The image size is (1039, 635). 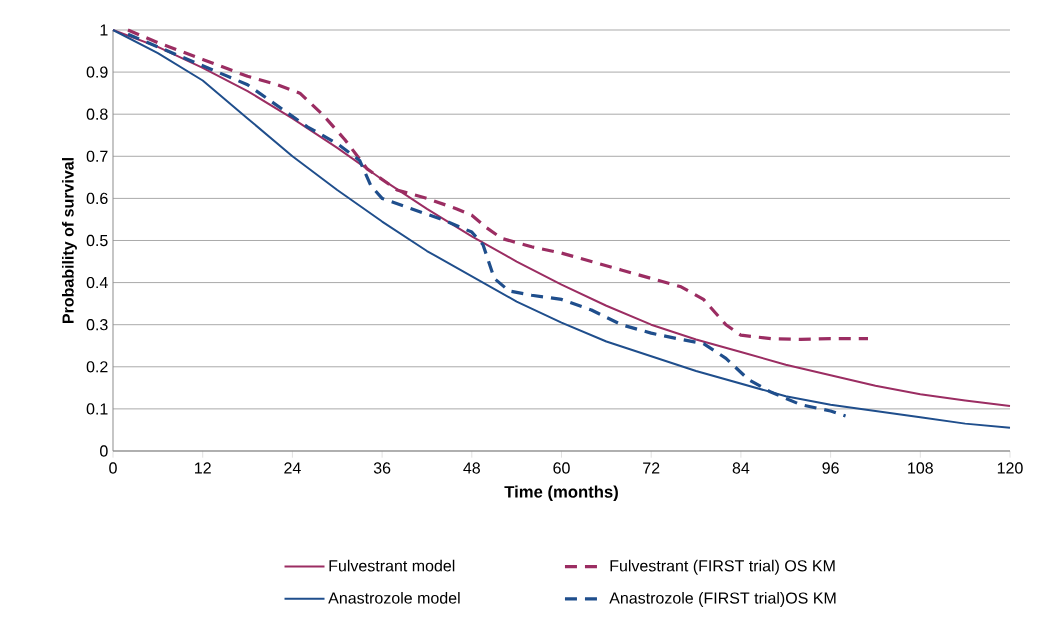 I want to click on legend-label: Anastrozole model, so click(x=394, y=598).